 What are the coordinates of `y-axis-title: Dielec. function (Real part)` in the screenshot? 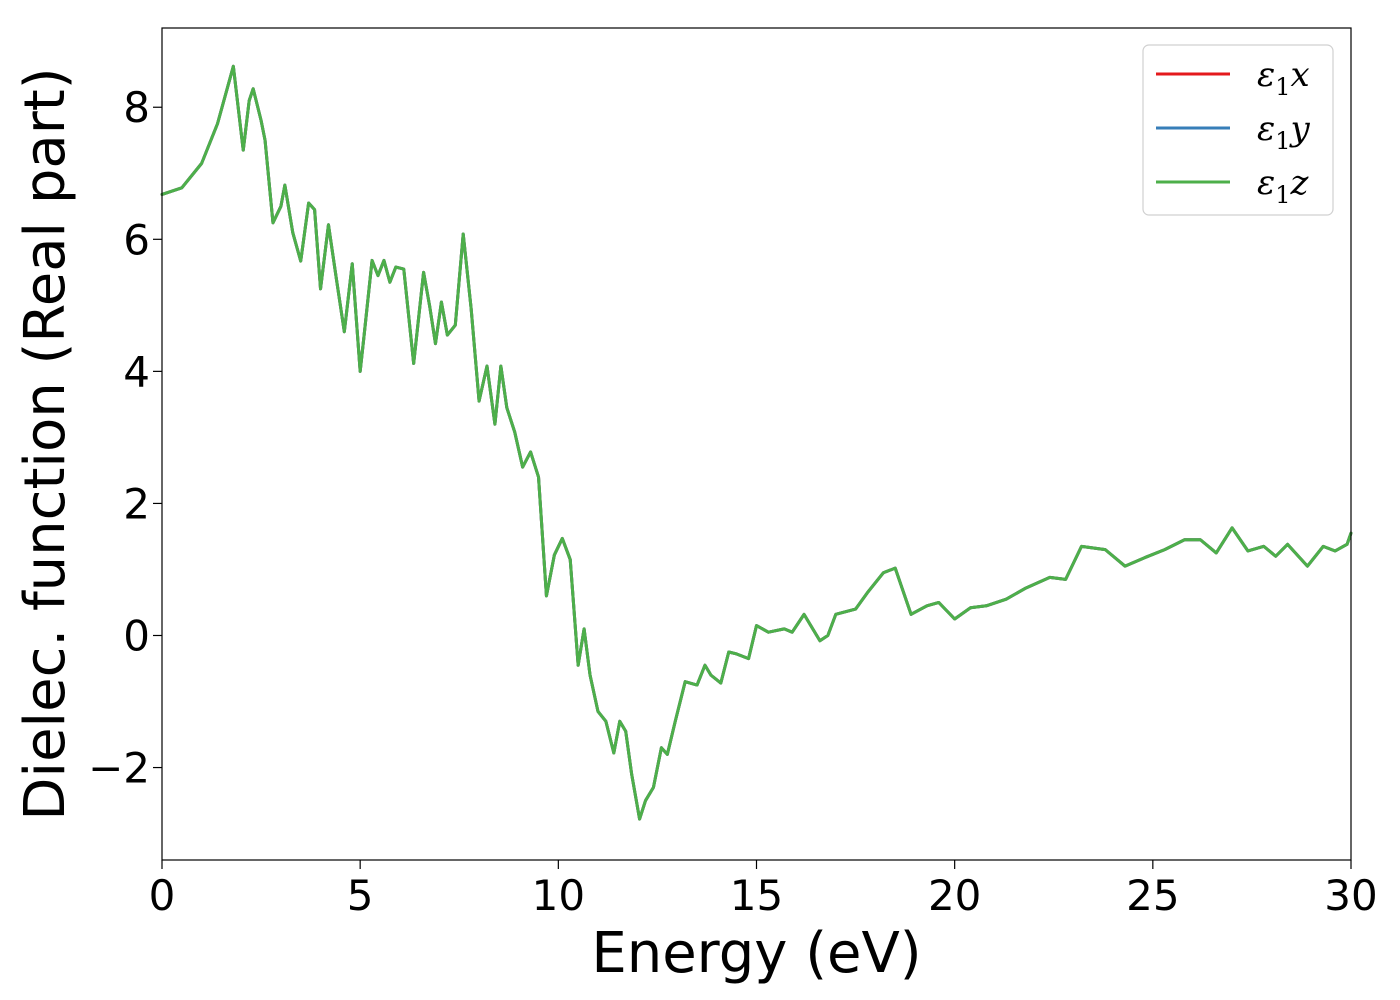 It's located at (45, 443).